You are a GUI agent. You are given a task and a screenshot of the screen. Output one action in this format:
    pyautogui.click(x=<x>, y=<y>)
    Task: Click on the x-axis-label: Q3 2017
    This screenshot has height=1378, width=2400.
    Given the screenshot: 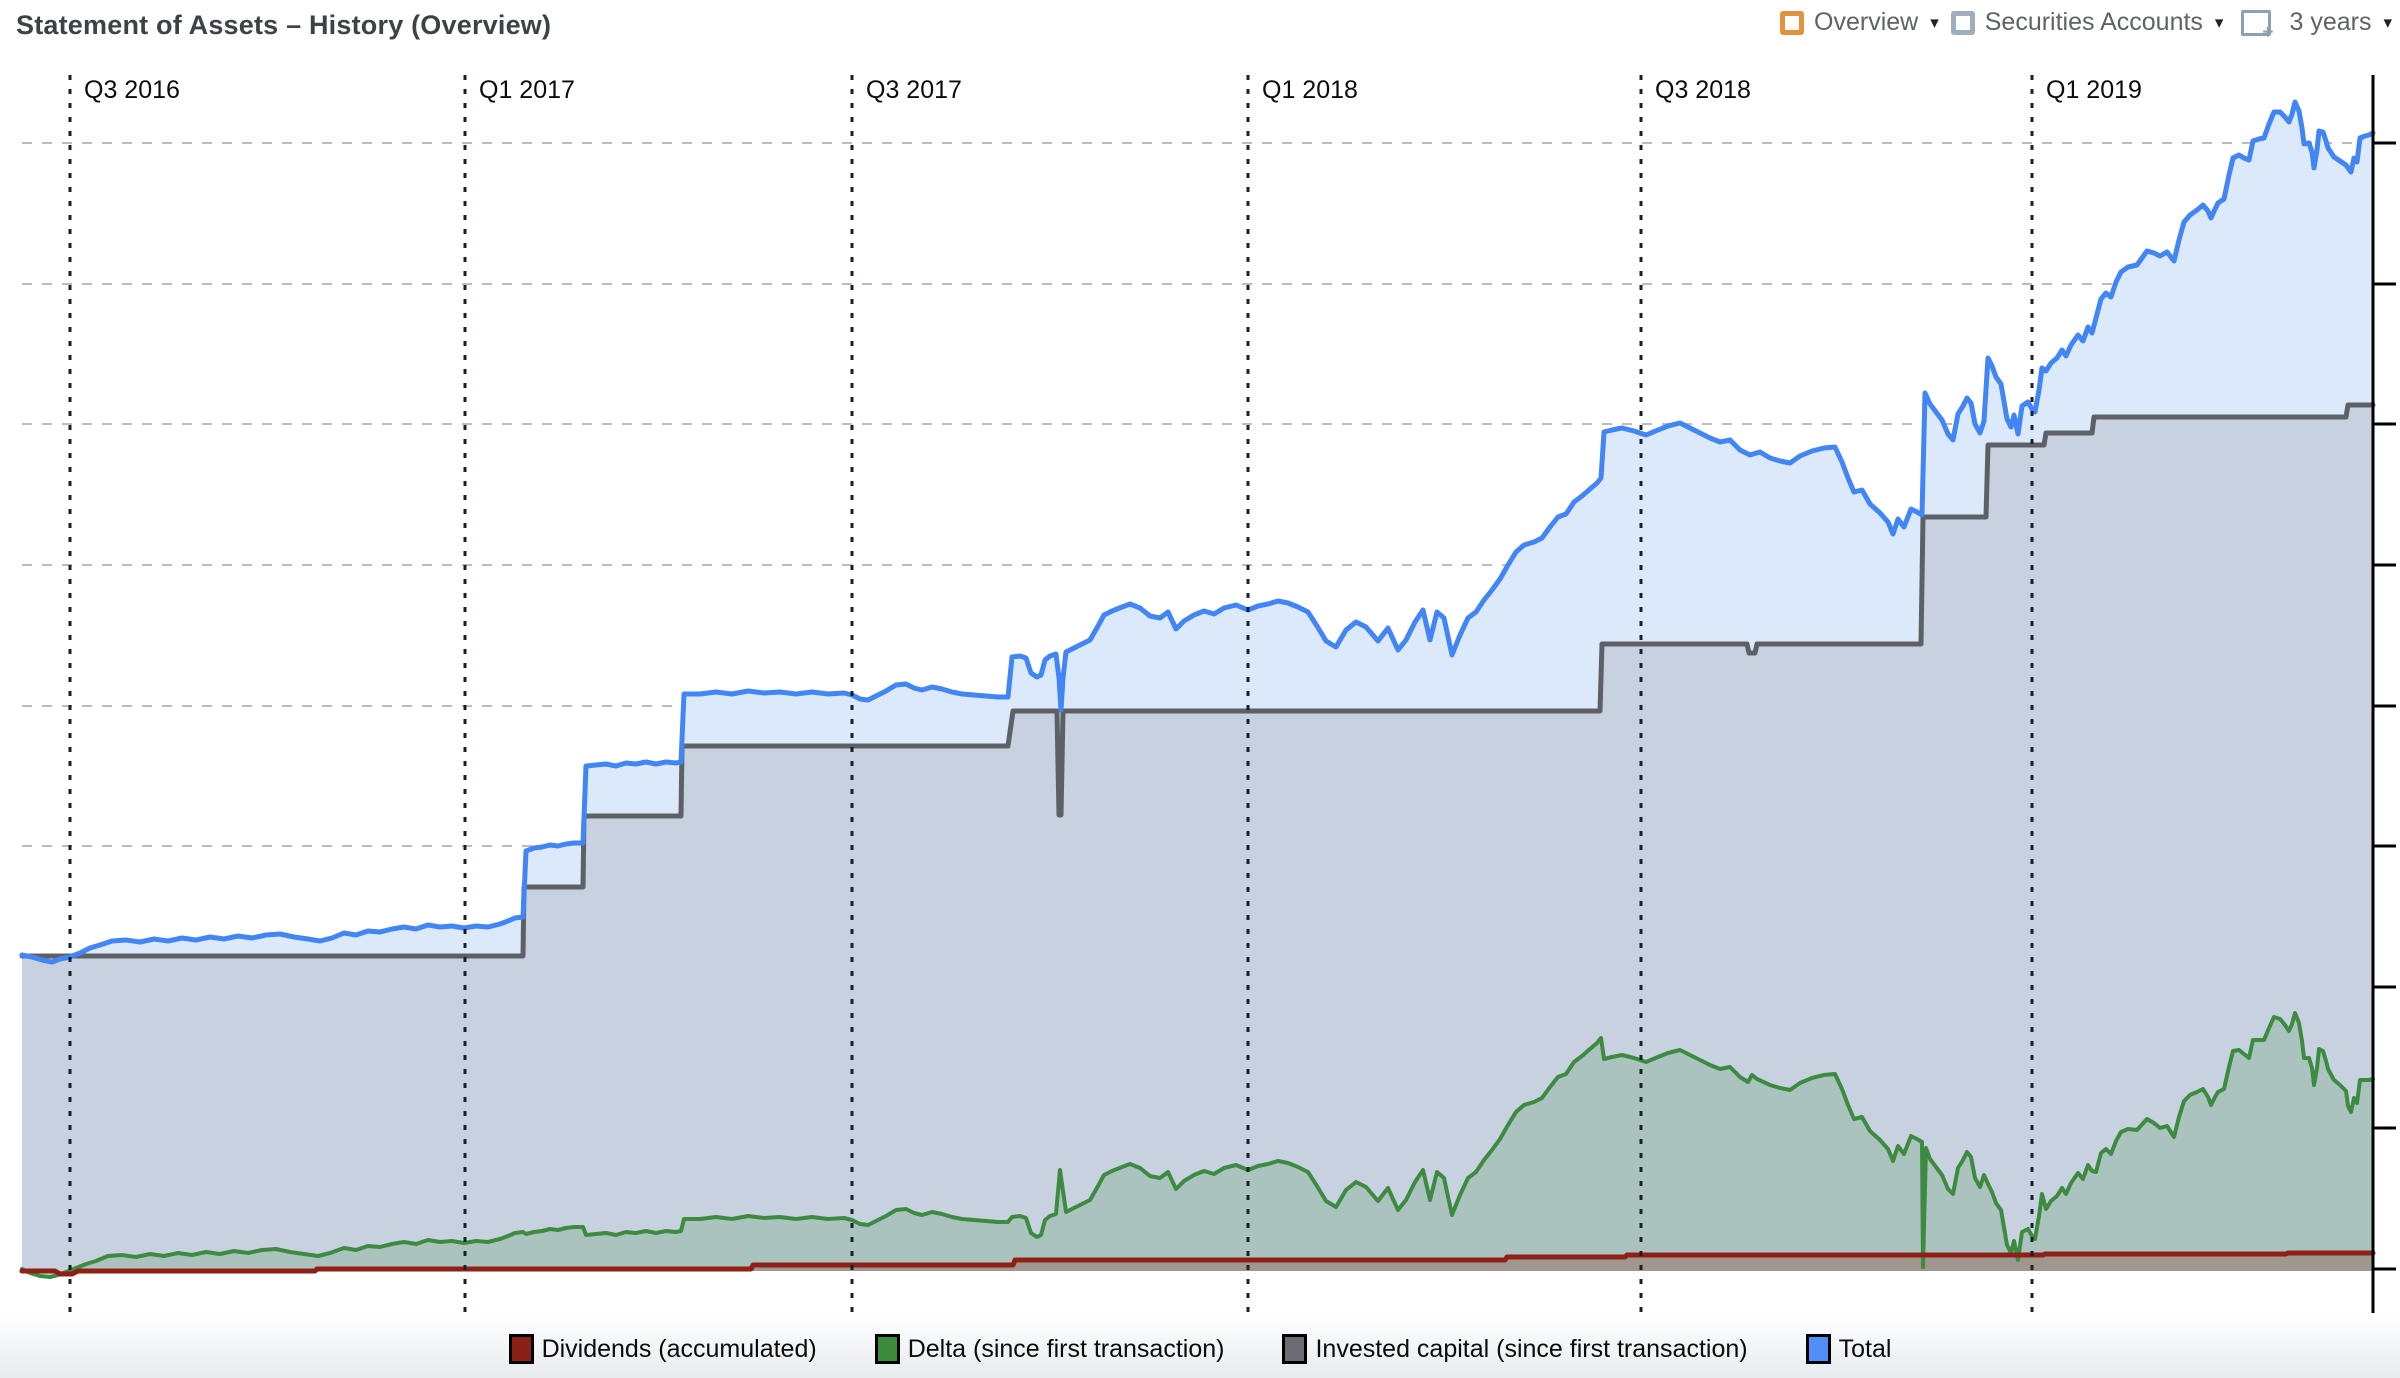 What is the action you would take?
    pyautogui.click(x=914, y=90)
    